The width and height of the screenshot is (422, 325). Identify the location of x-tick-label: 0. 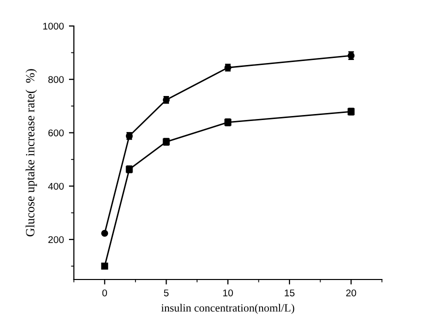
(104, 292).